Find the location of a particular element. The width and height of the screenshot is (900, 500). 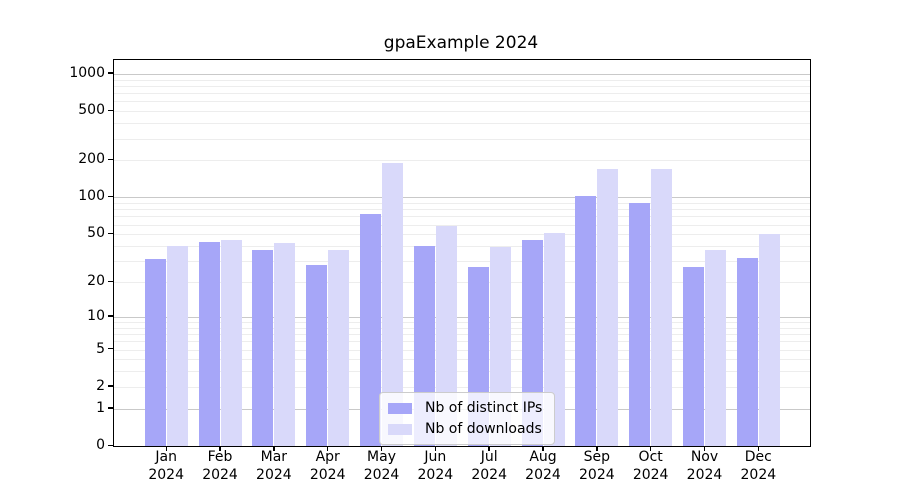

legend-item-distinct-ips: Nb of distinct IPs is located at coordinates (465, 408).